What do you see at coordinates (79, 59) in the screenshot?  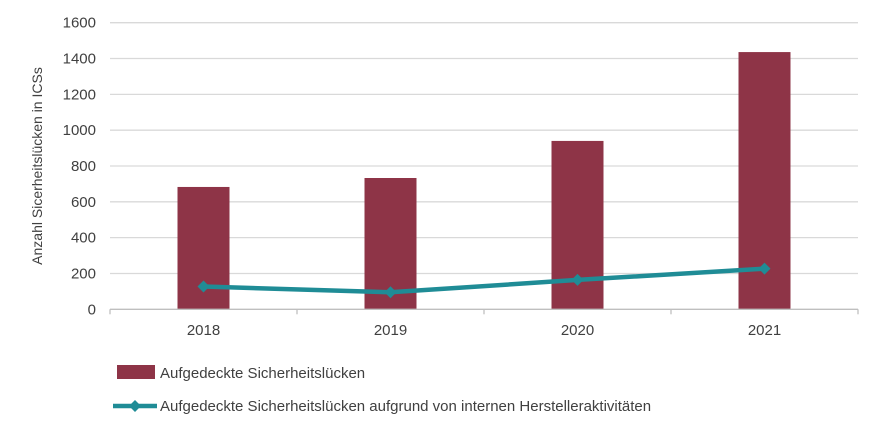 I see `y-tick-label: 1400` at bounding box center [79, 59].